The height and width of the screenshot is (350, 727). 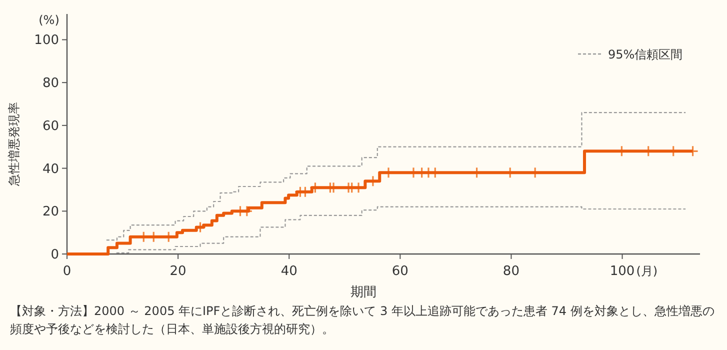 What do you see at coordinates (289, 271) in the screenshot?
I see `xtick: 40` at bounding box center [289, 271].